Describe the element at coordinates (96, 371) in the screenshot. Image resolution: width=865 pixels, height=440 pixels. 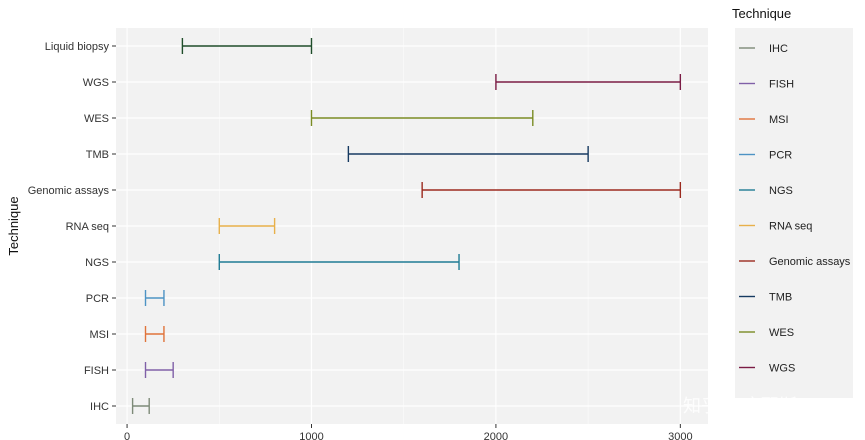
I see `y-tick-label: FISH` at that location.